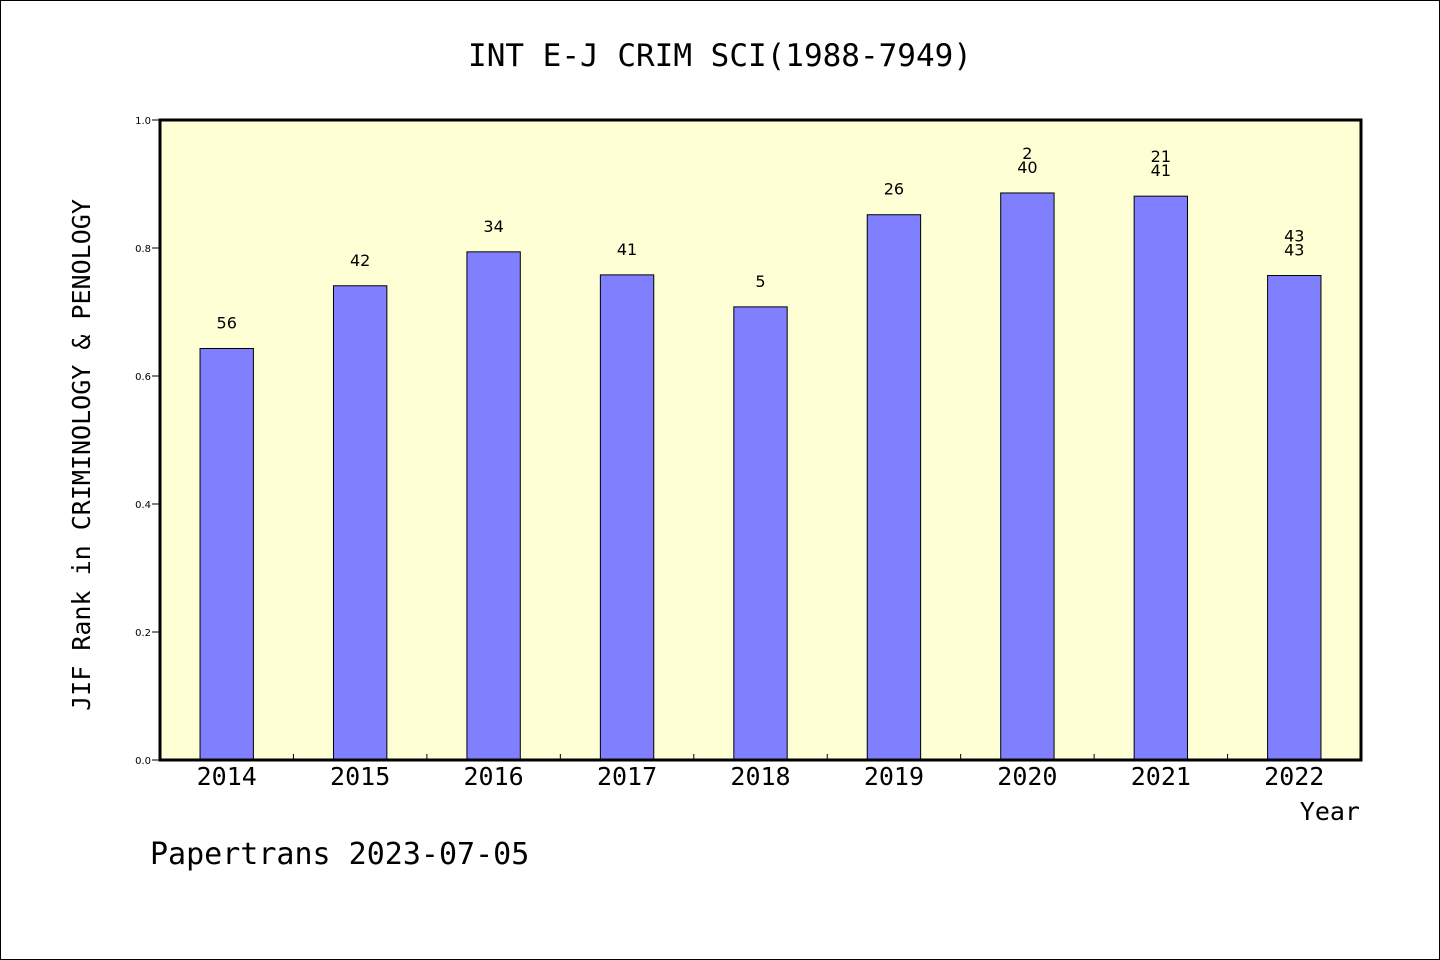  Describe the element at coordinates (894, 776) in the screenshot. I see `x-tick-label: 2019` at that location.